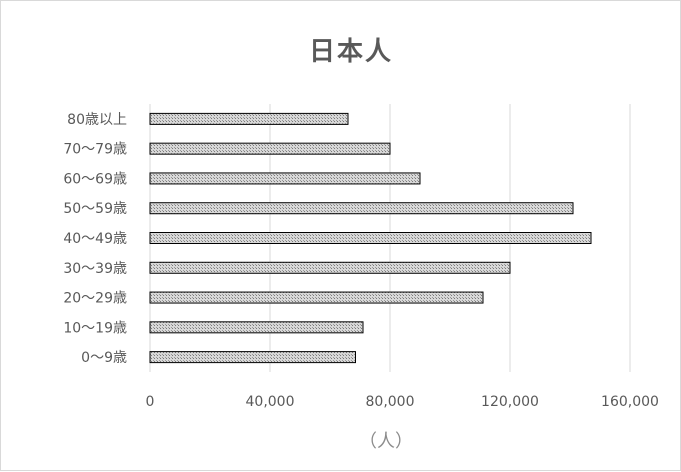 Image resolution: width=681 pixels, height=472 pixels. I want to click on x-tick-label: 80,000, so click(390, 402).